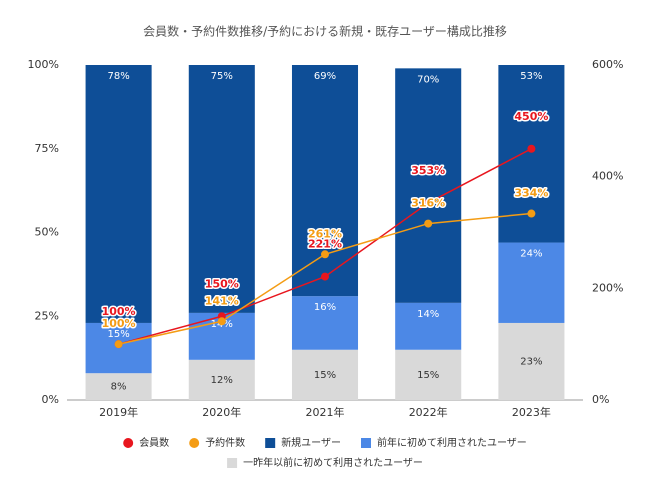  I want to click on y2-tick-label: 400%, so click(607, 176).